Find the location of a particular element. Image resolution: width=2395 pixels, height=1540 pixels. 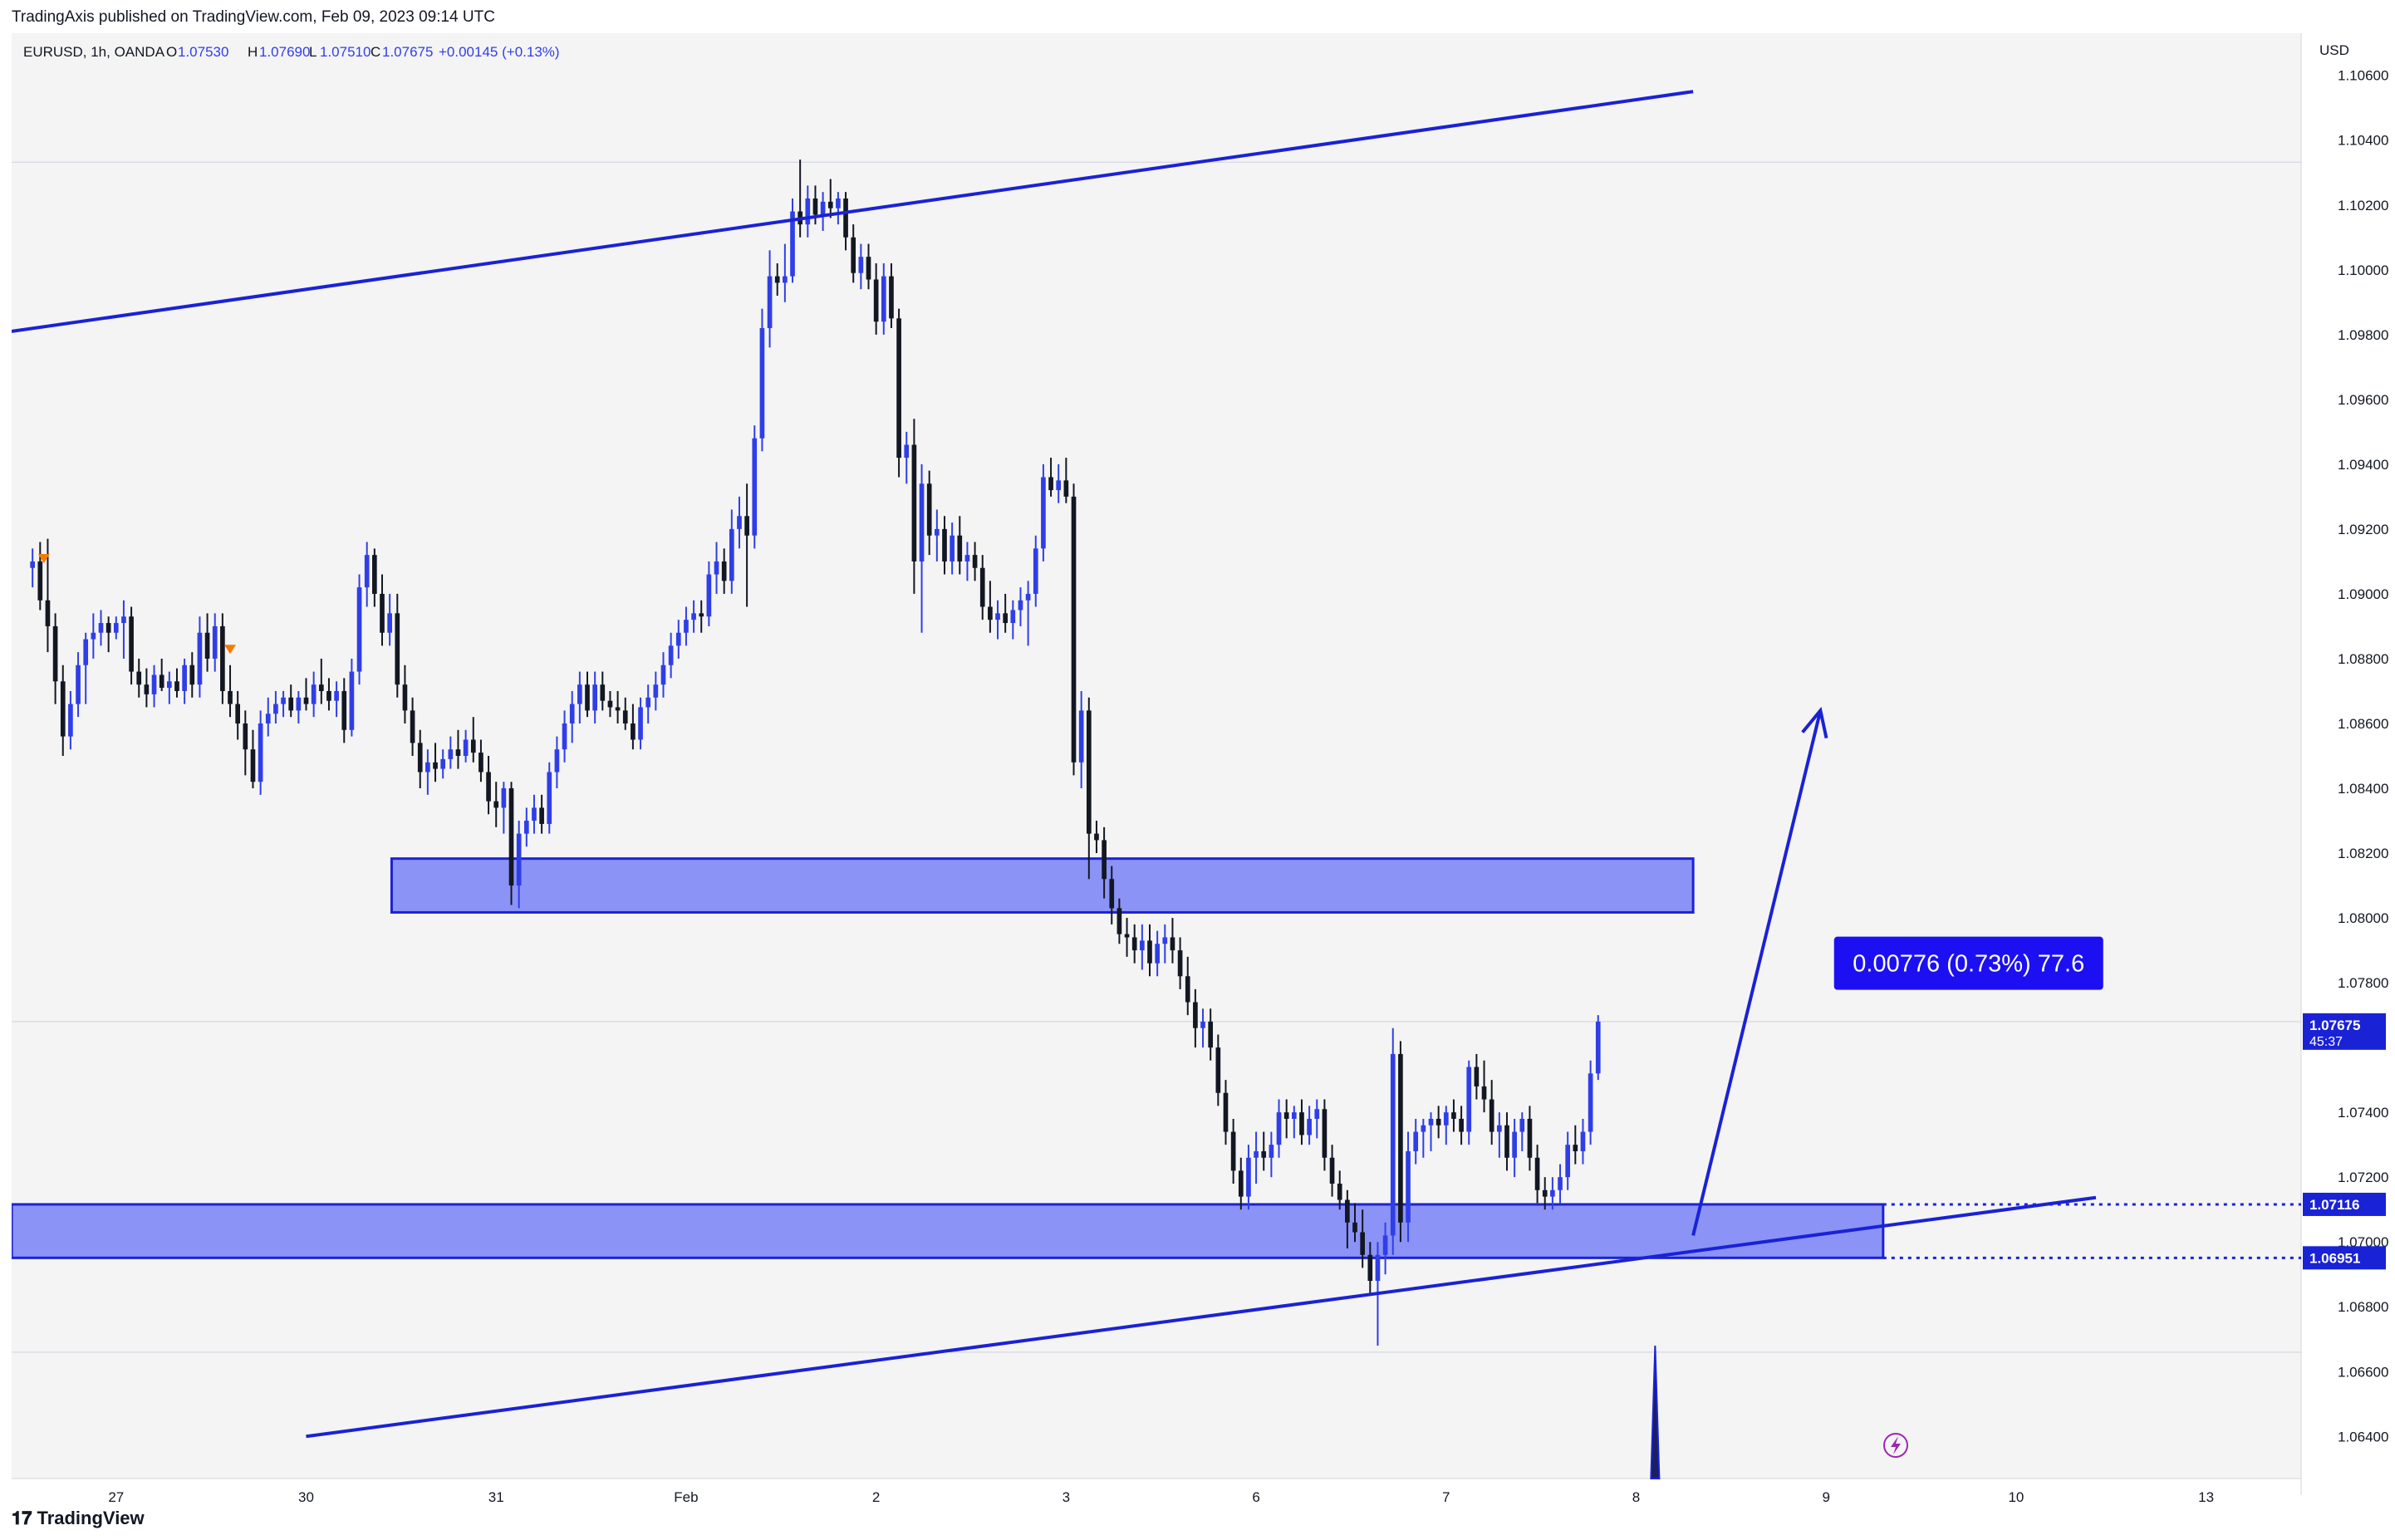

x-tick-4: 2 is located at coordinates (876, 1497).